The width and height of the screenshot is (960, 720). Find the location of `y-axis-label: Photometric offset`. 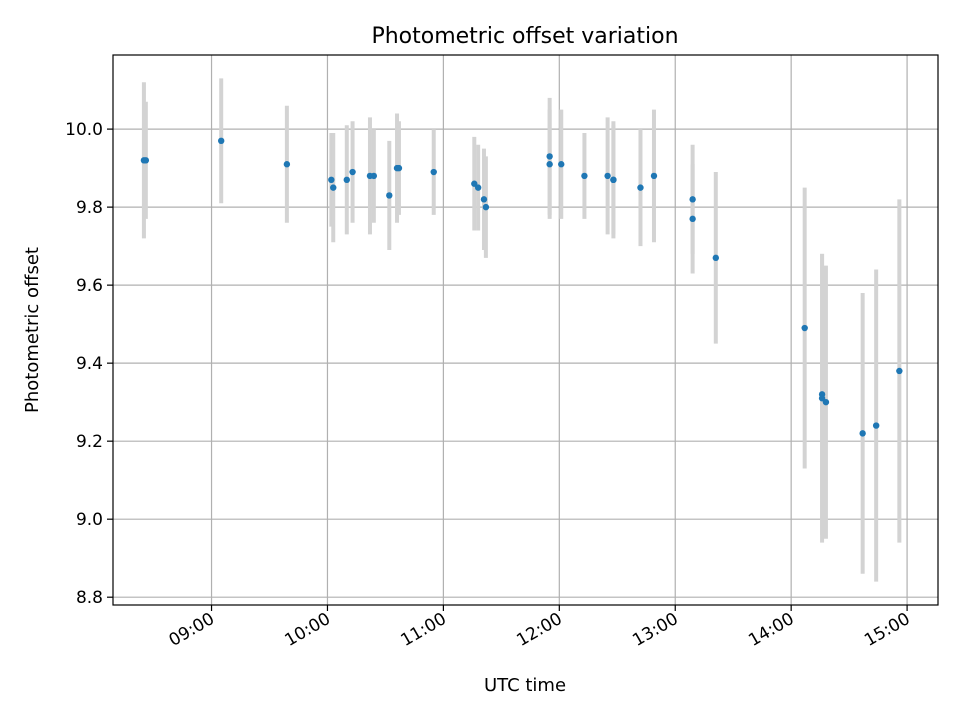

y-axis-label: Photometric offset is located at coordinates (32, 330).